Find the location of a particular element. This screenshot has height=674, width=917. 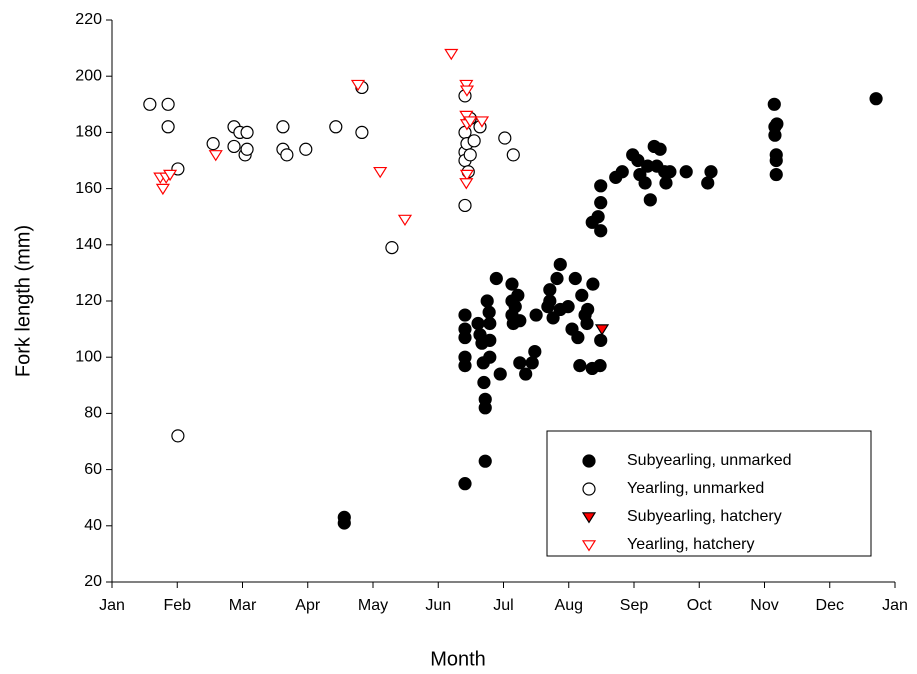

x-tick-label: Nov is located at coordinates (764, 605).